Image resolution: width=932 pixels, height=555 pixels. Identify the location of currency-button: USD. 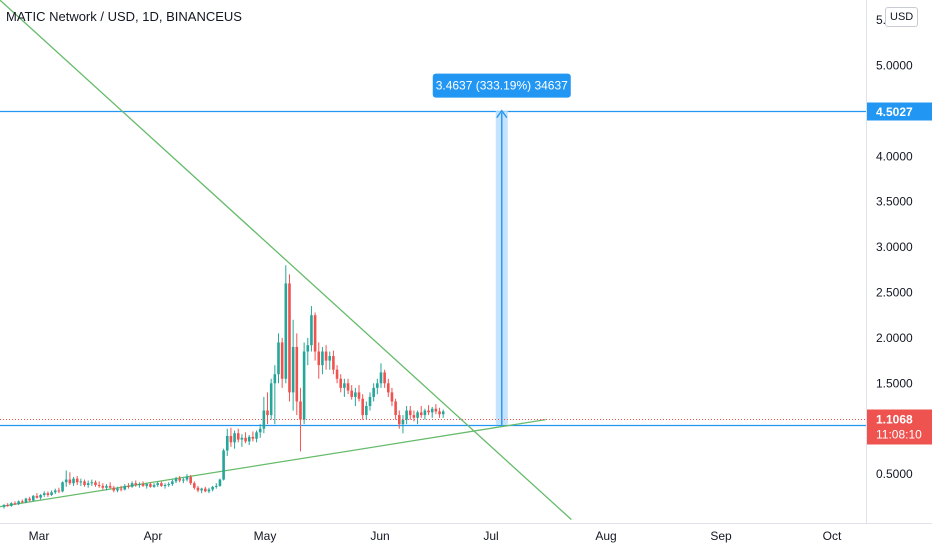
(902, 17).